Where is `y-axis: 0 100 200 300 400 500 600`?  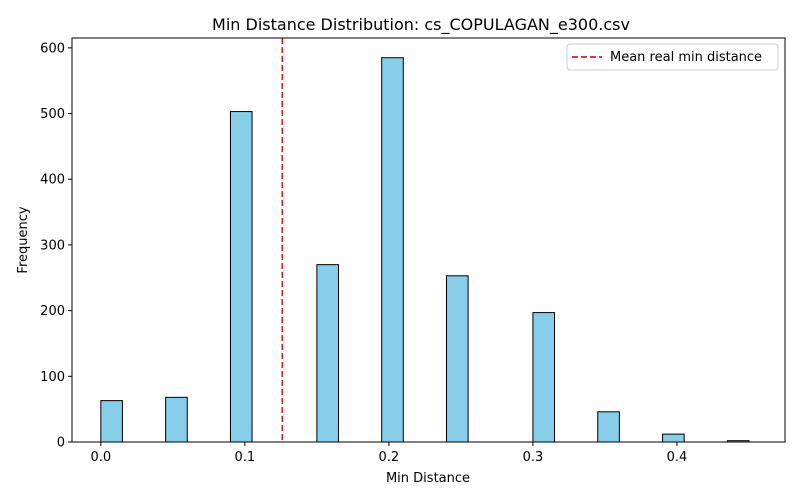
y-axis: 0 100 200 300 400 500 600 is located at coordinates (56, 246).